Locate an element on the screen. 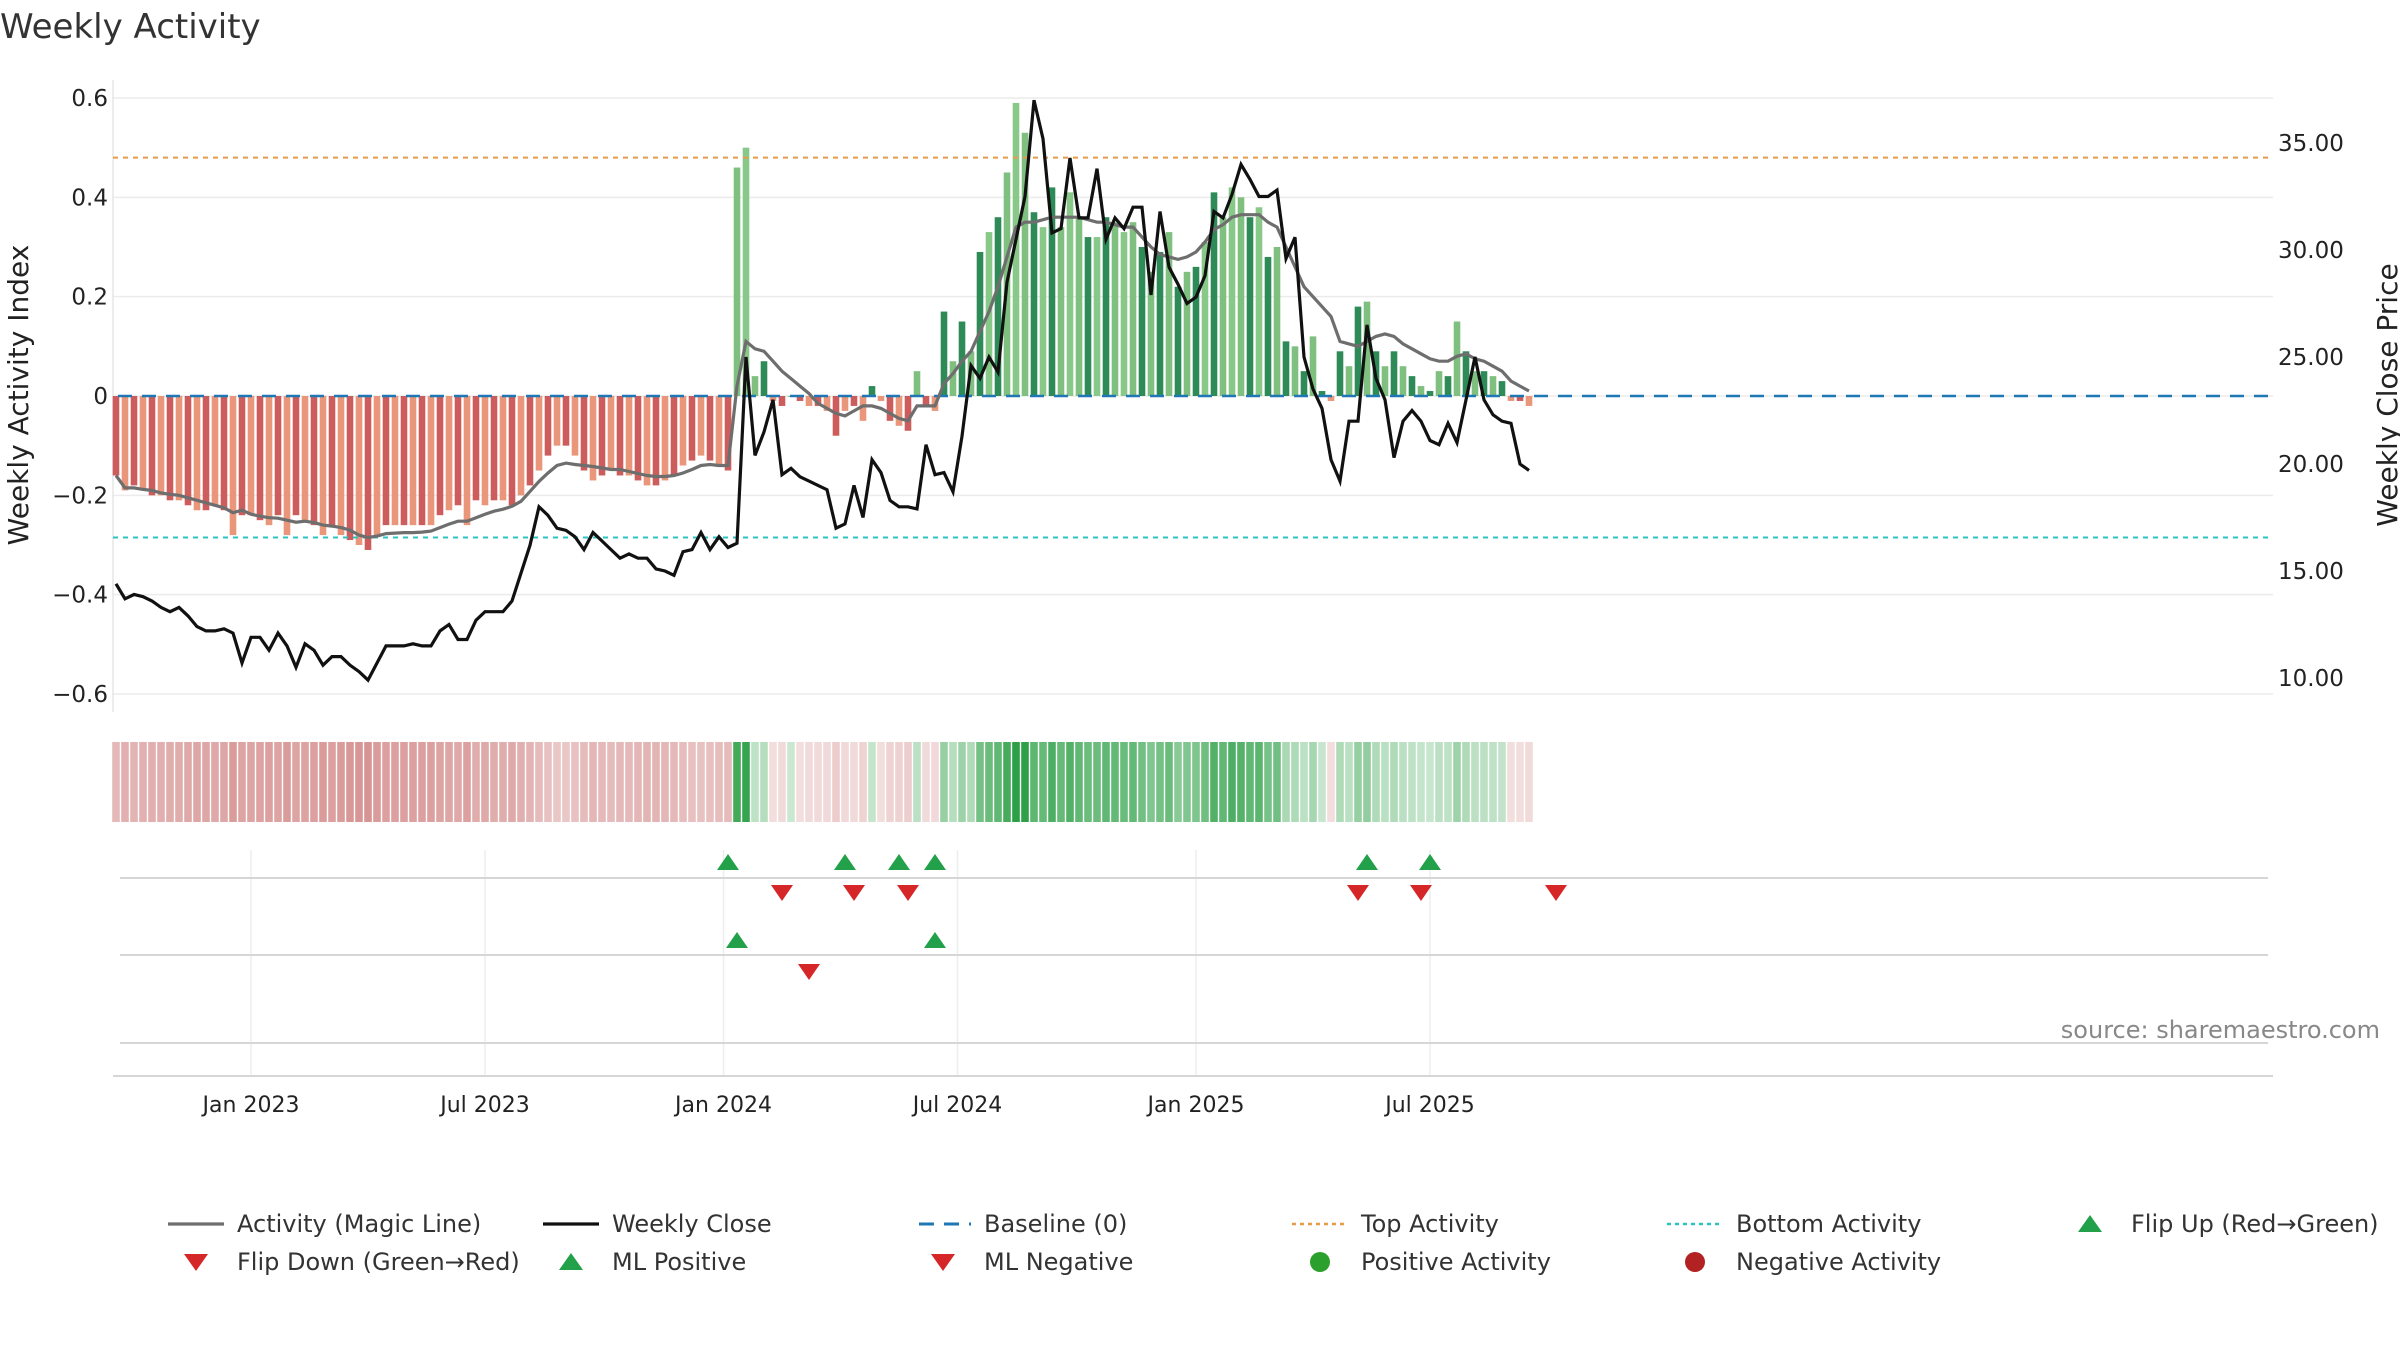 This screenshot has height=1350, width=2400. legend-item: Flip Up (Red→Green) is located at coordinates (2228, 1224).